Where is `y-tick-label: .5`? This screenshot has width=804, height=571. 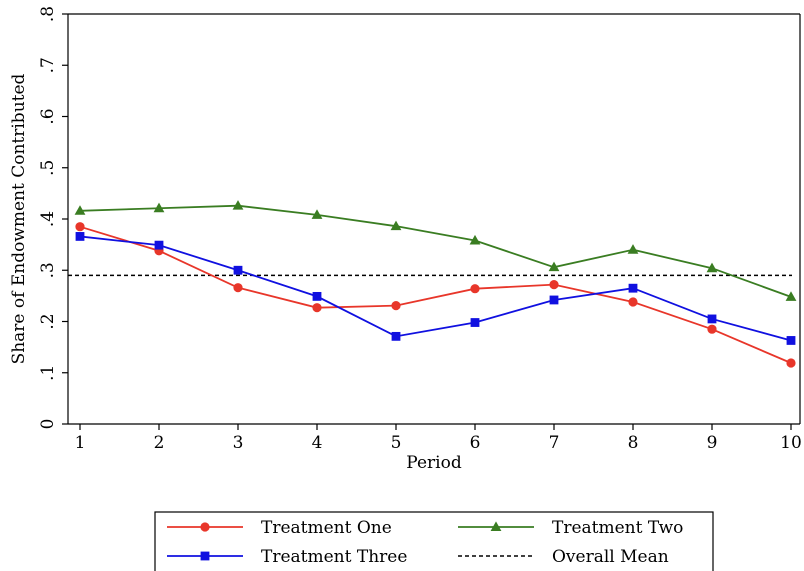 y-tick-label: .5 is located at coordinates (48, 168).